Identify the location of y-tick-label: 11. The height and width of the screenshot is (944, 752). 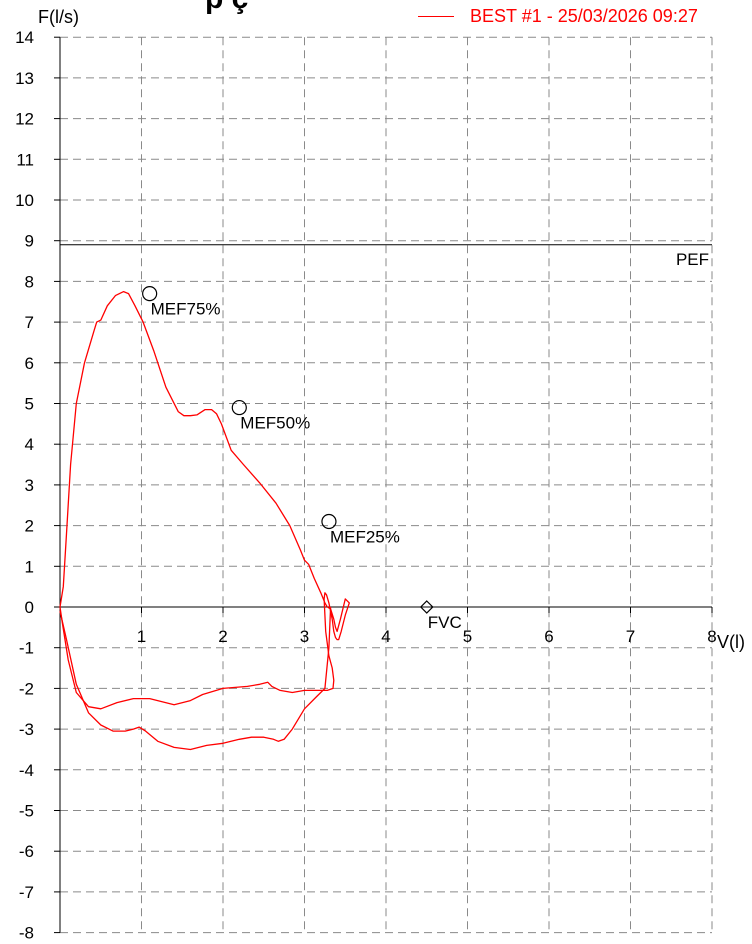
(25, 159).